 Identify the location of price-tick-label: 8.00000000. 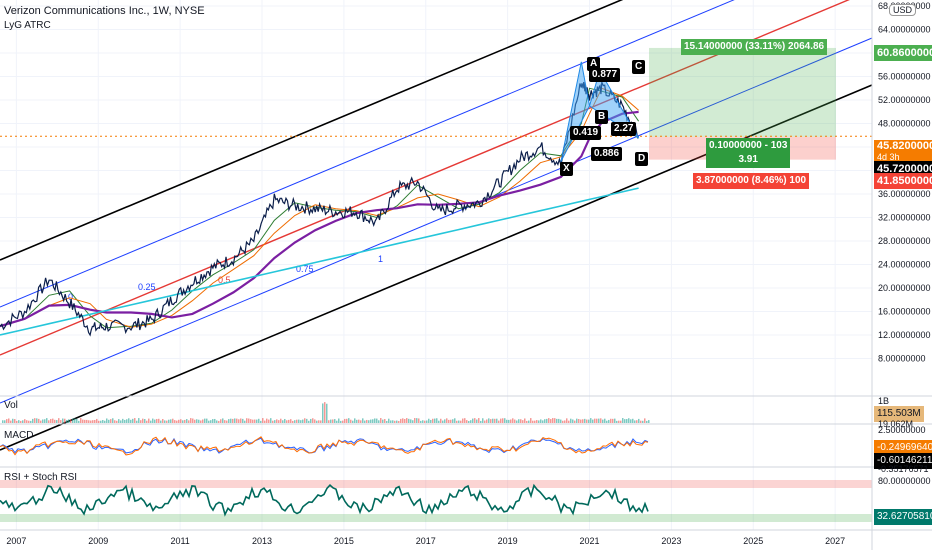
(902, 359).